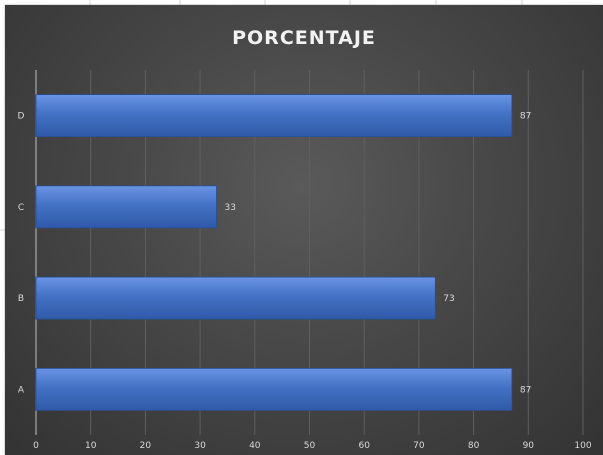 The image size is (603, 455). I want to click on bar-b, so click(235, 298).